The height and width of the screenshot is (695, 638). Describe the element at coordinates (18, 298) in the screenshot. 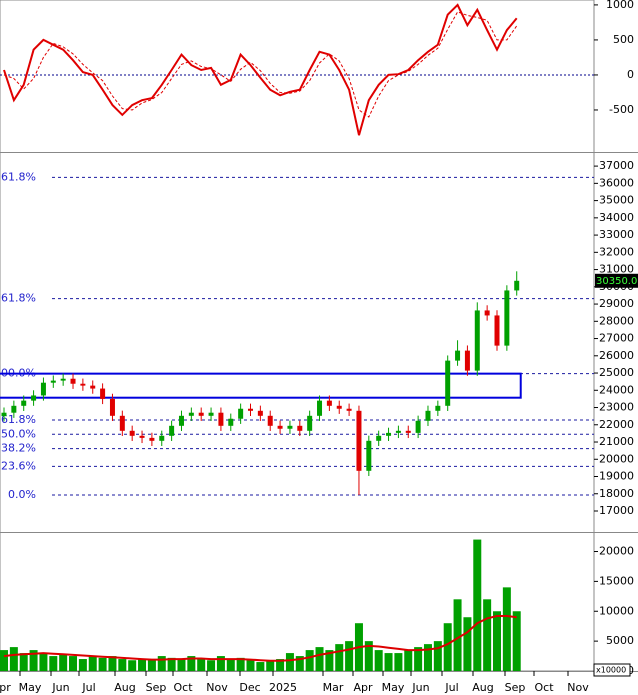

I see `fib-label: 161.8%` at that location.